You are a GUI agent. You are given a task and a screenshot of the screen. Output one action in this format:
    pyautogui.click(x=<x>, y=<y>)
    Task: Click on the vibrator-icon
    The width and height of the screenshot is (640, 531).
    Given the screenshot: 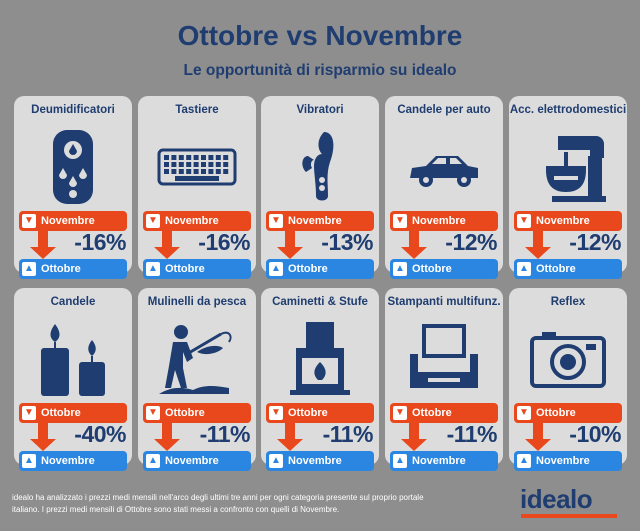 What is the action you would take?
    pyautogui.click(x=320, y=166)
    